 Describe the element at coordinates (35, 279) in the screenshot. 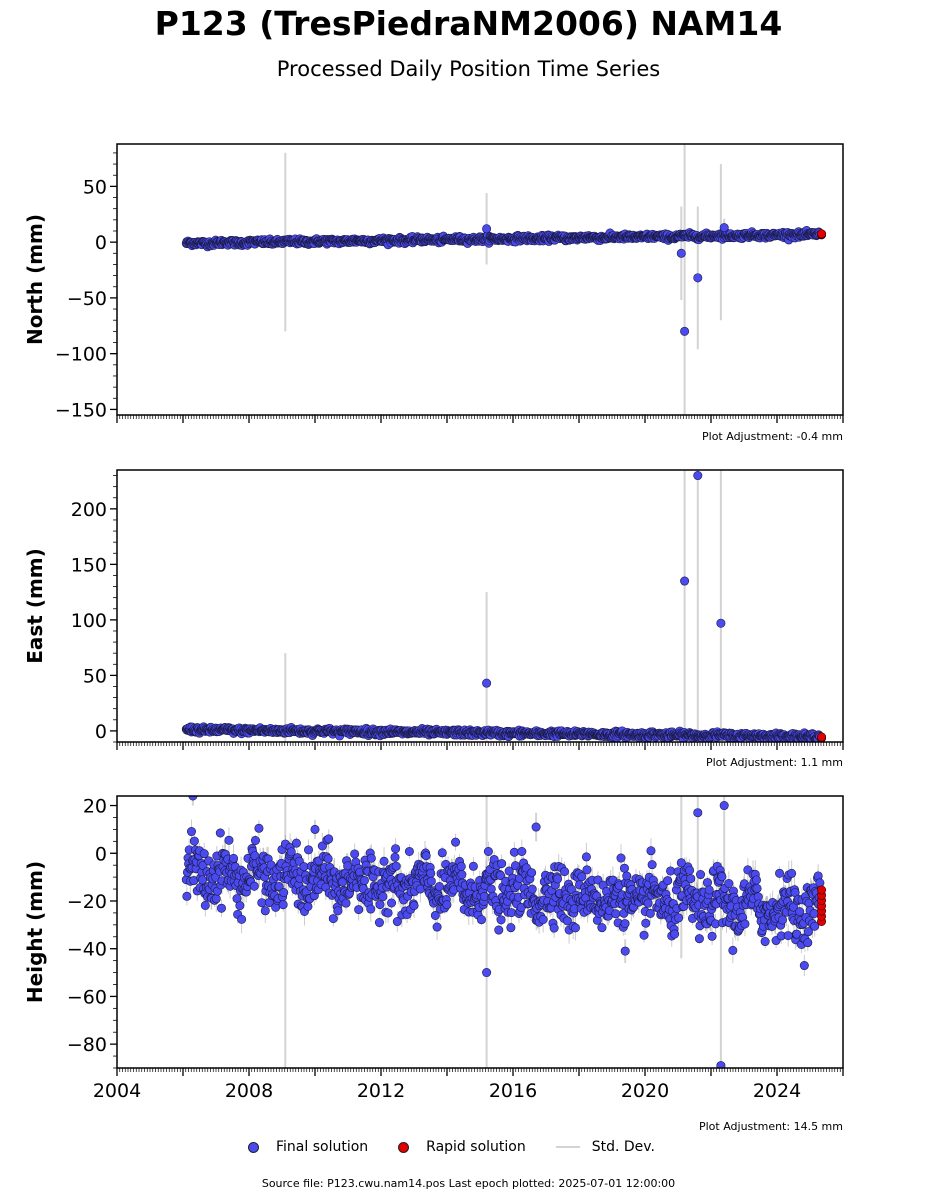

I see `y-axis-label: North (mm)` at that location.